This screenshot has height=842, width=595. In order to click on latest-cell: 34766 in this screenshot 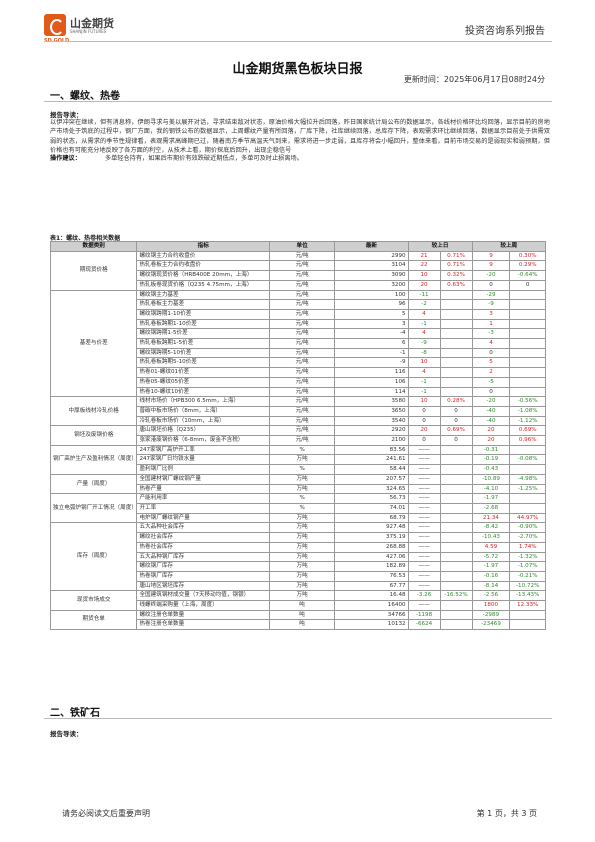, I will do `click(371, 615)`.